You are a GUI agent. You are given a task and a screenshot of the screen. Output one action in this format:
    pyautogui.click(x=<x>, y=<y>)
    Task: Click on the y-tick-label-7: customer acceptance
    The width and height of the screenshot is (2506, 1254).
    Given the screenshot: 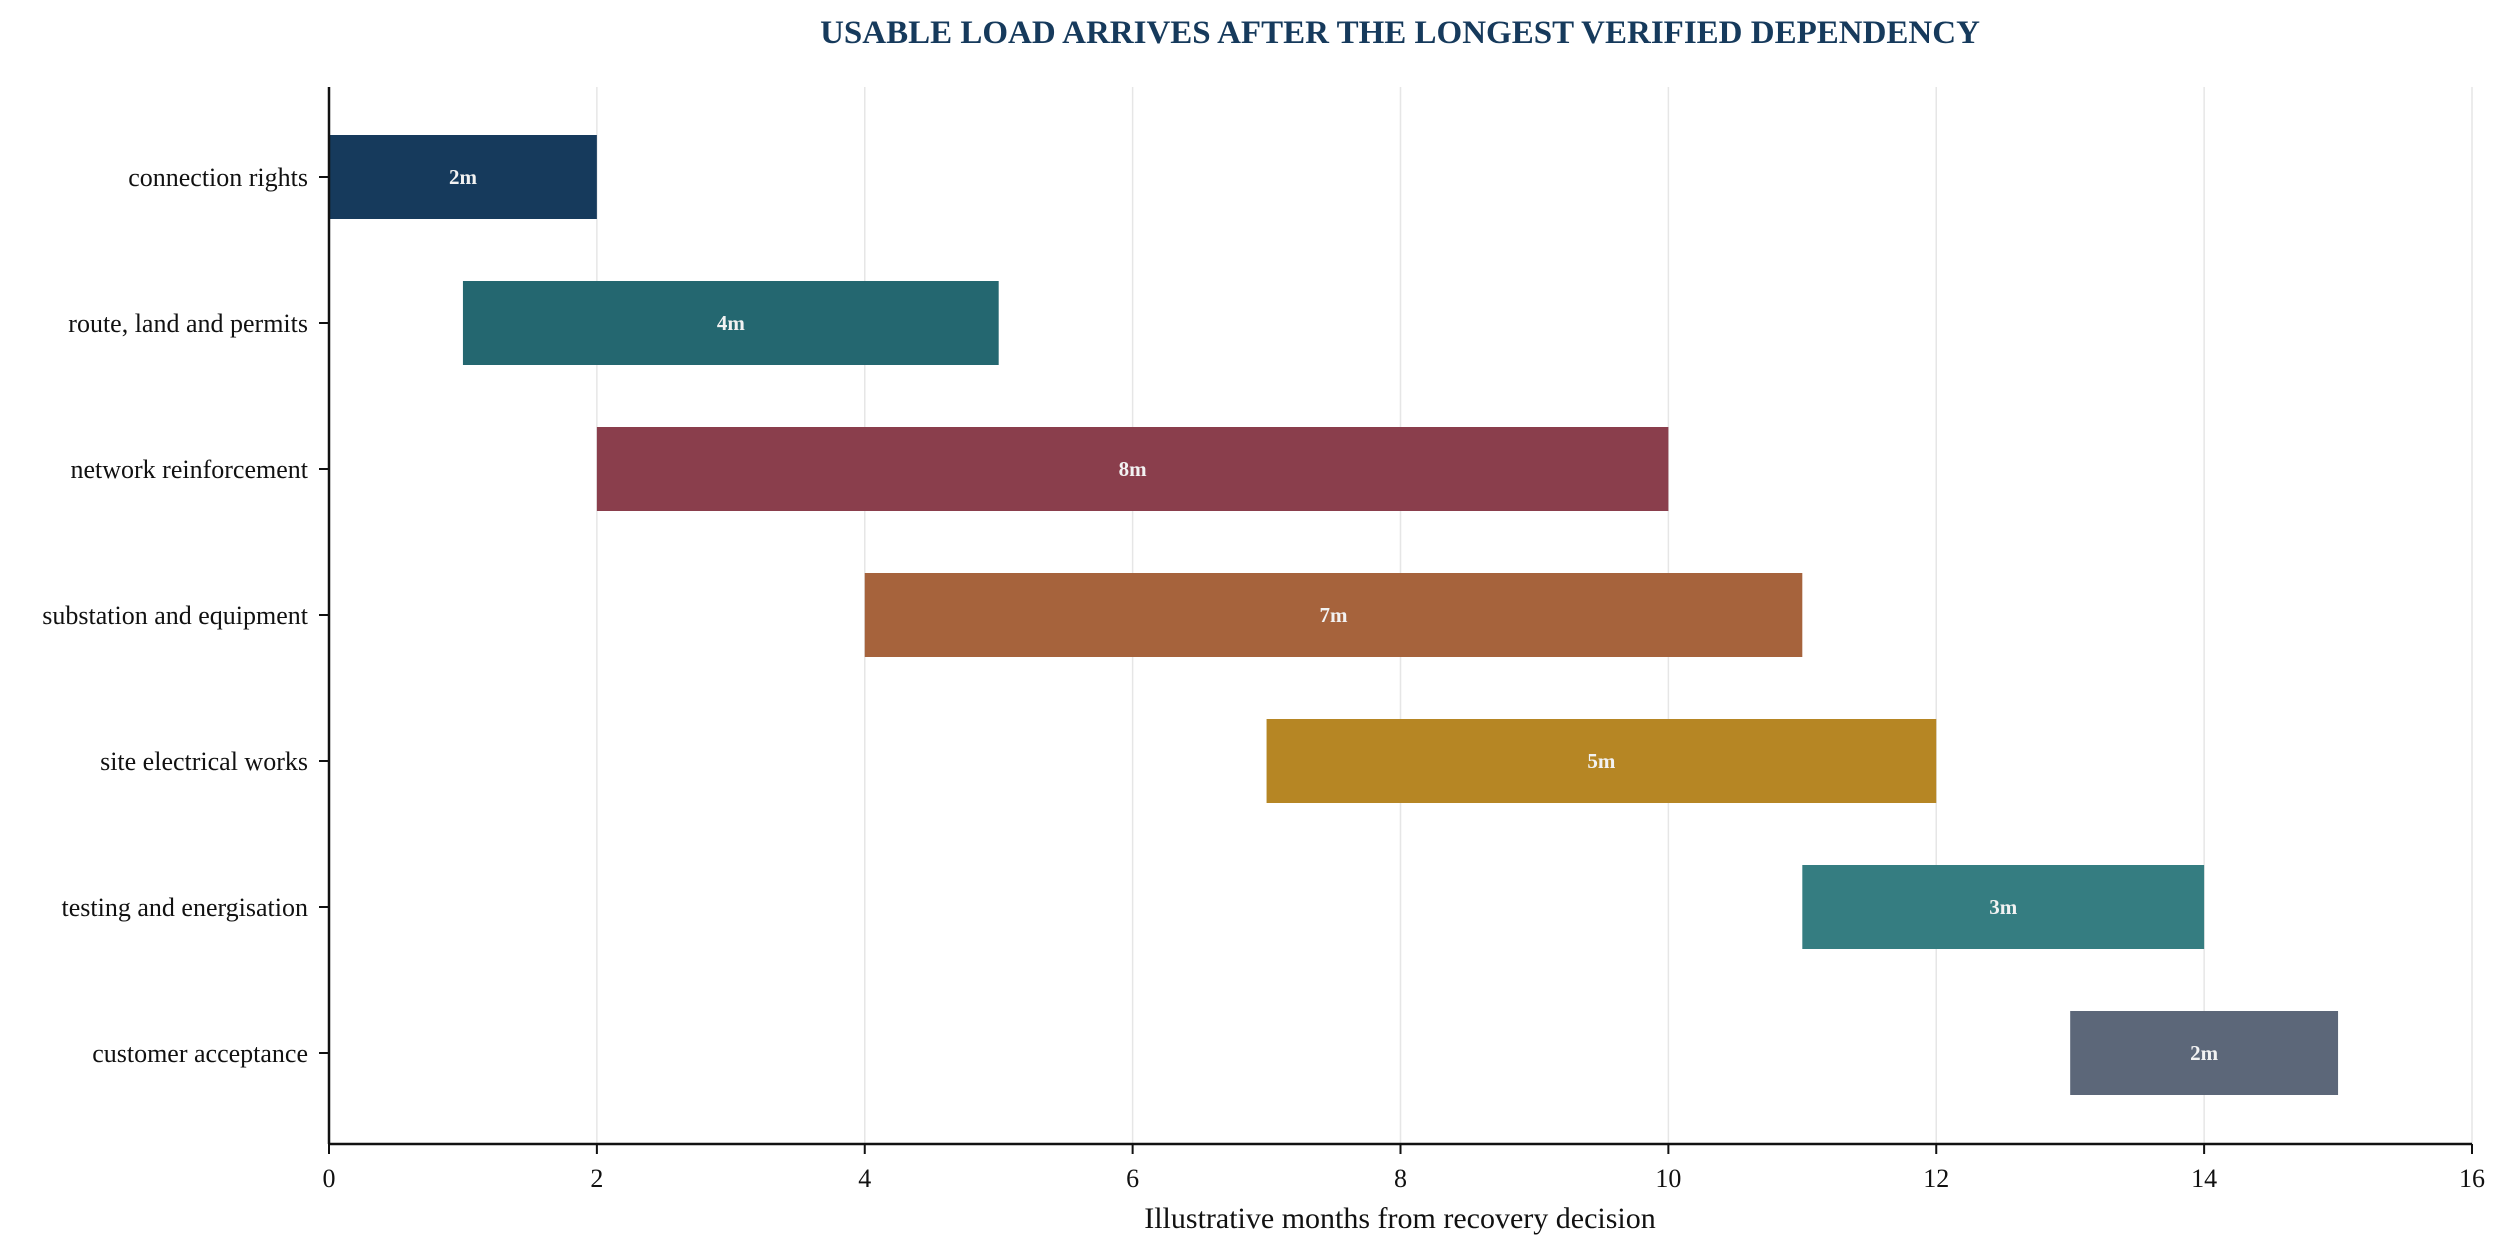 What is the action you would take?
    pyautogui.click(x=200, y=1053)
    